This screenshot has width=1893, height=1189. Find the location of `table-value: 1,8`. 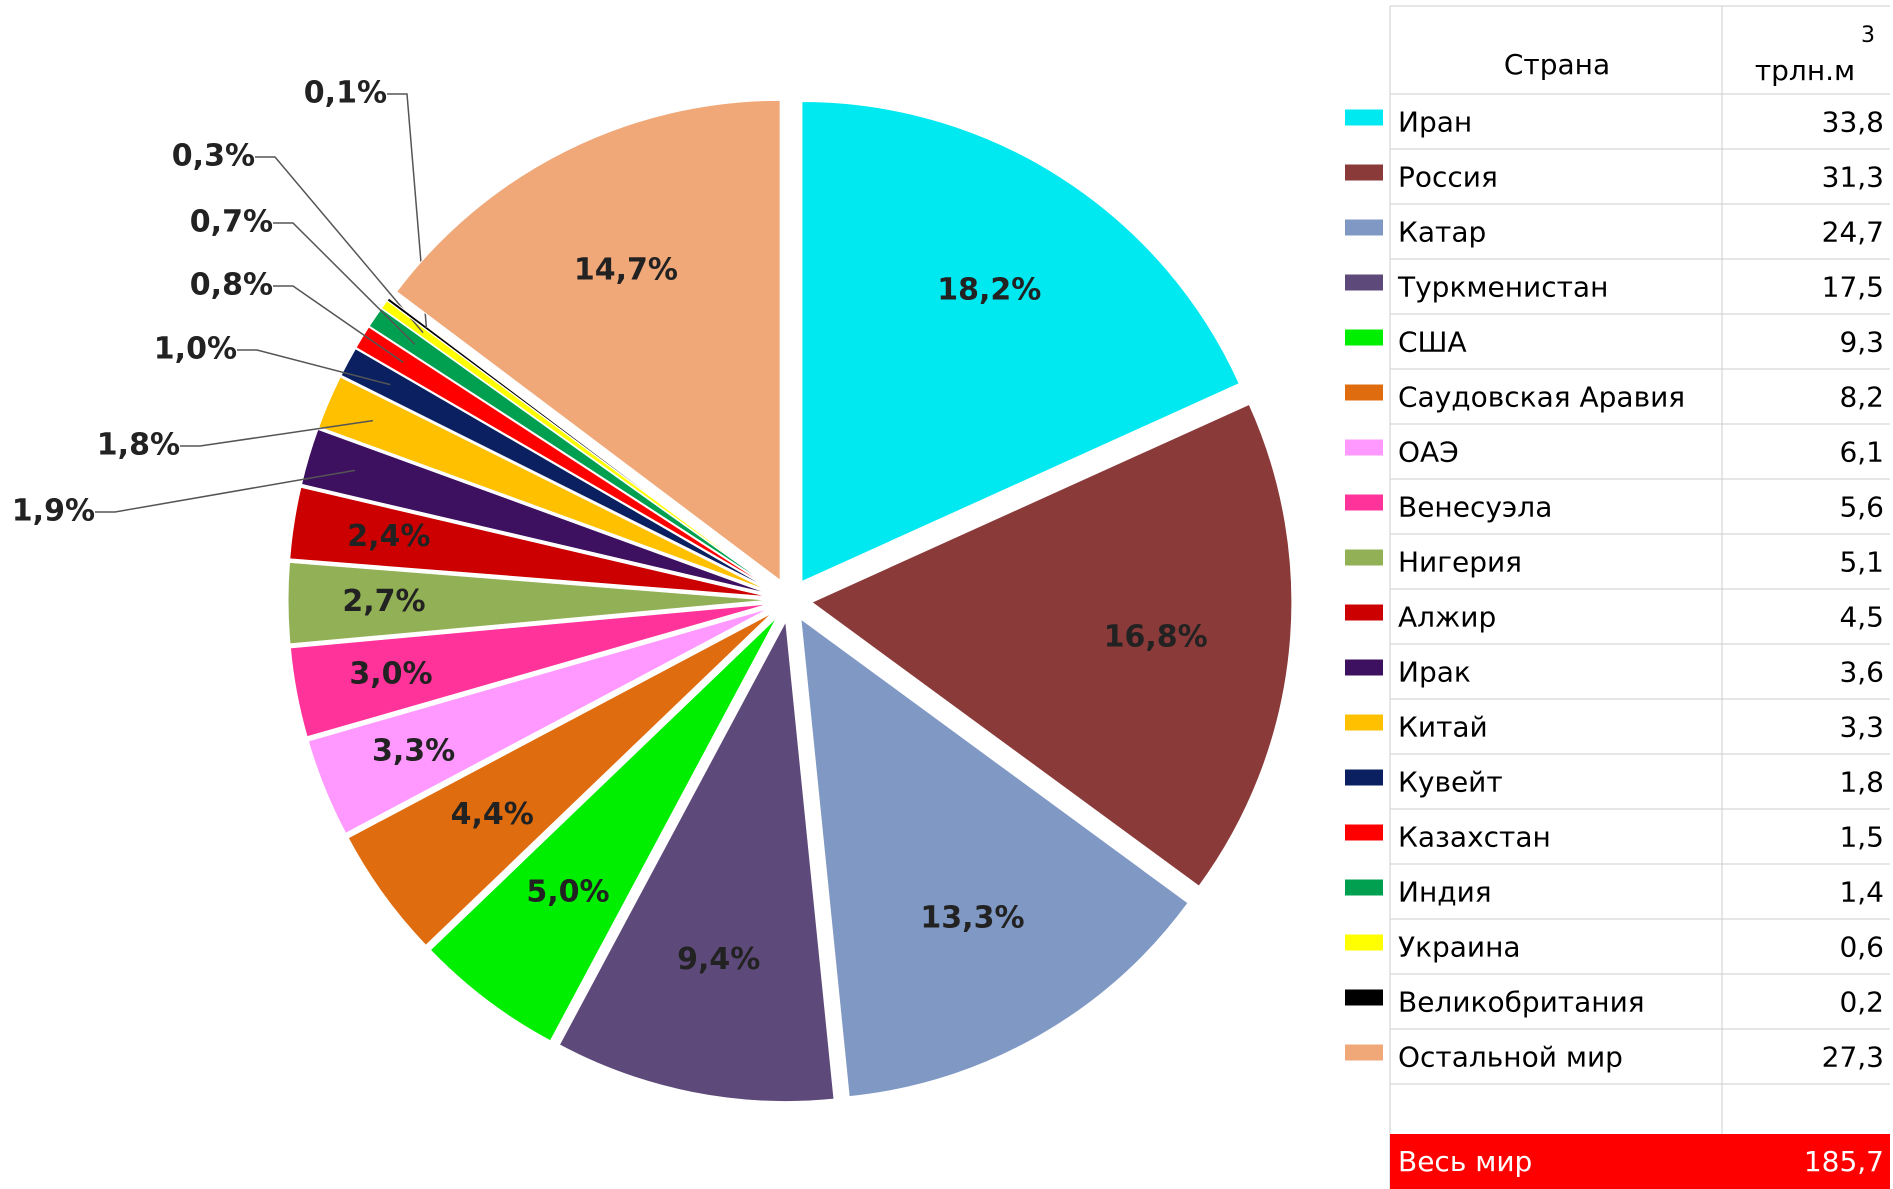

table-value: 1,8 is located at coordinates (1861, 782).